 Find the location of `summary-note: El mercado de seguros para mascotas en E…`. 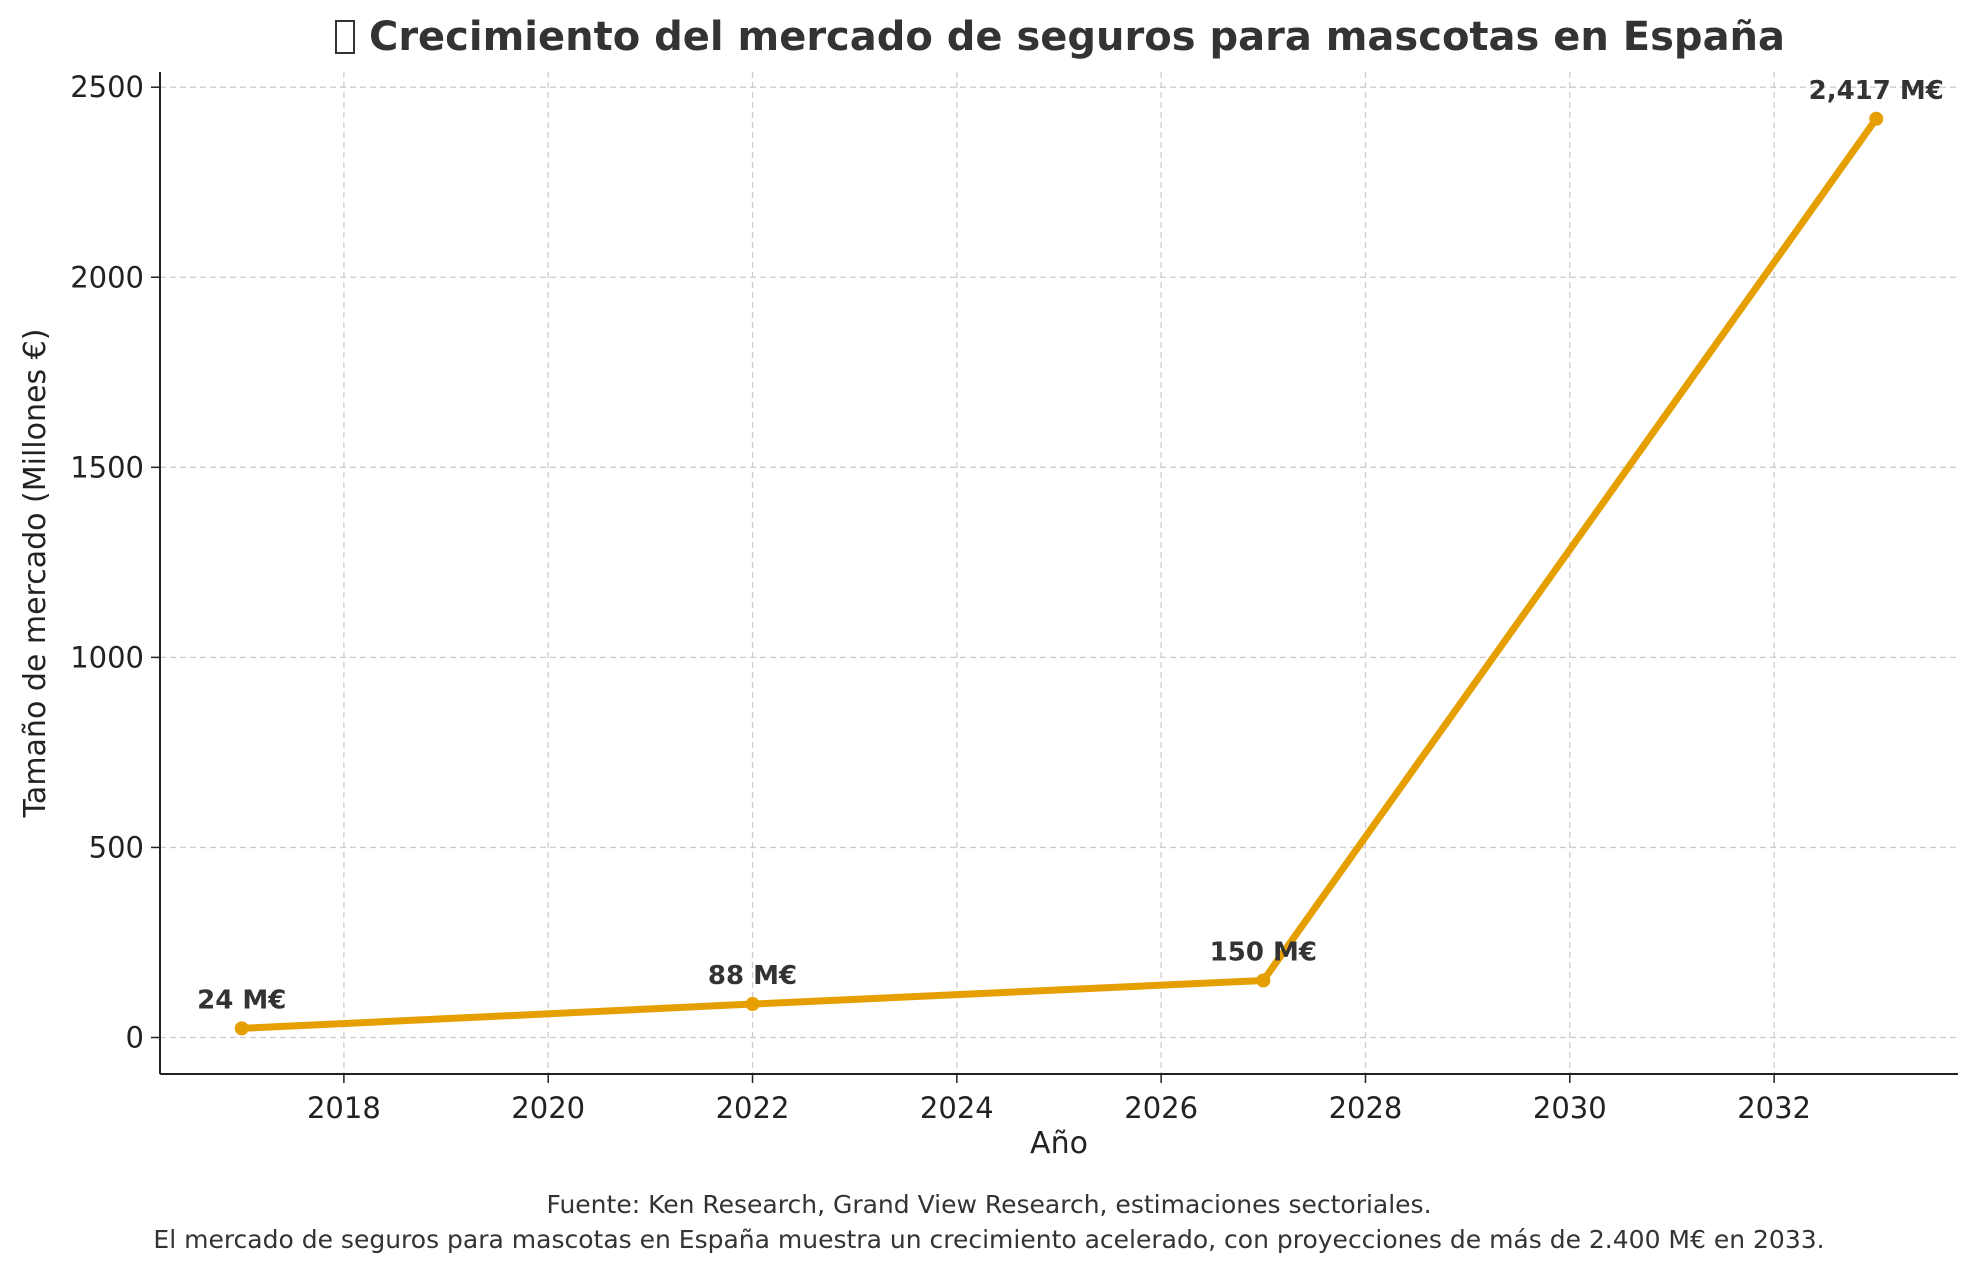

summary-note: El mercado de seguros para mascotas en E… is located at coordinates (989, 1239).